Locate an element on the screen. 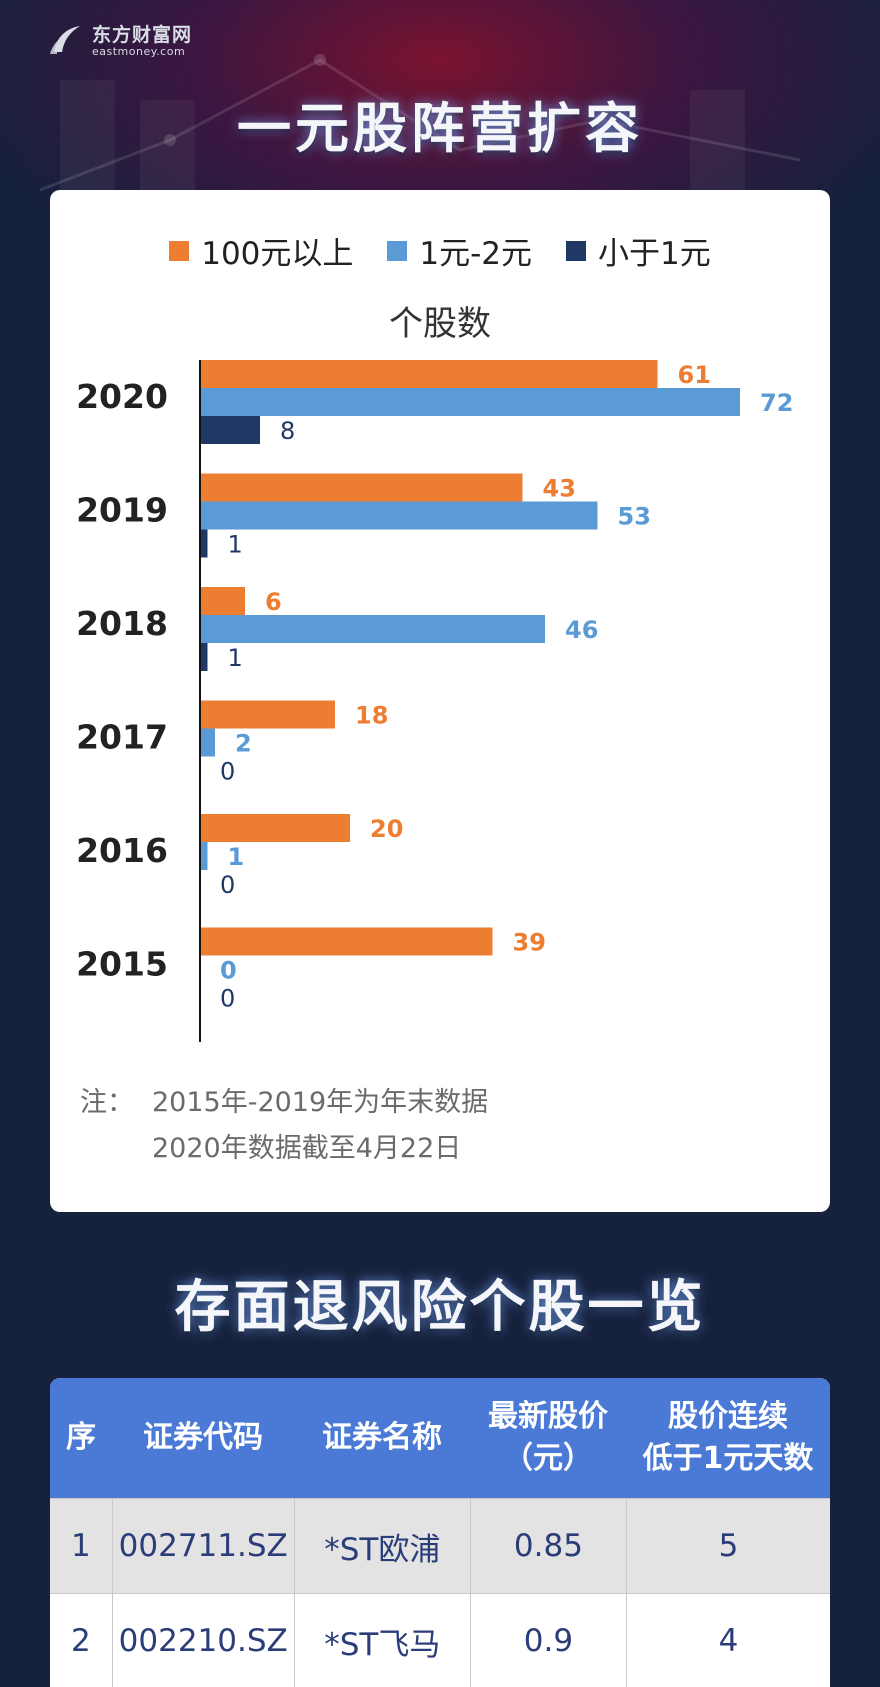  category-label: 2018 is located at coordinates (122, 623).